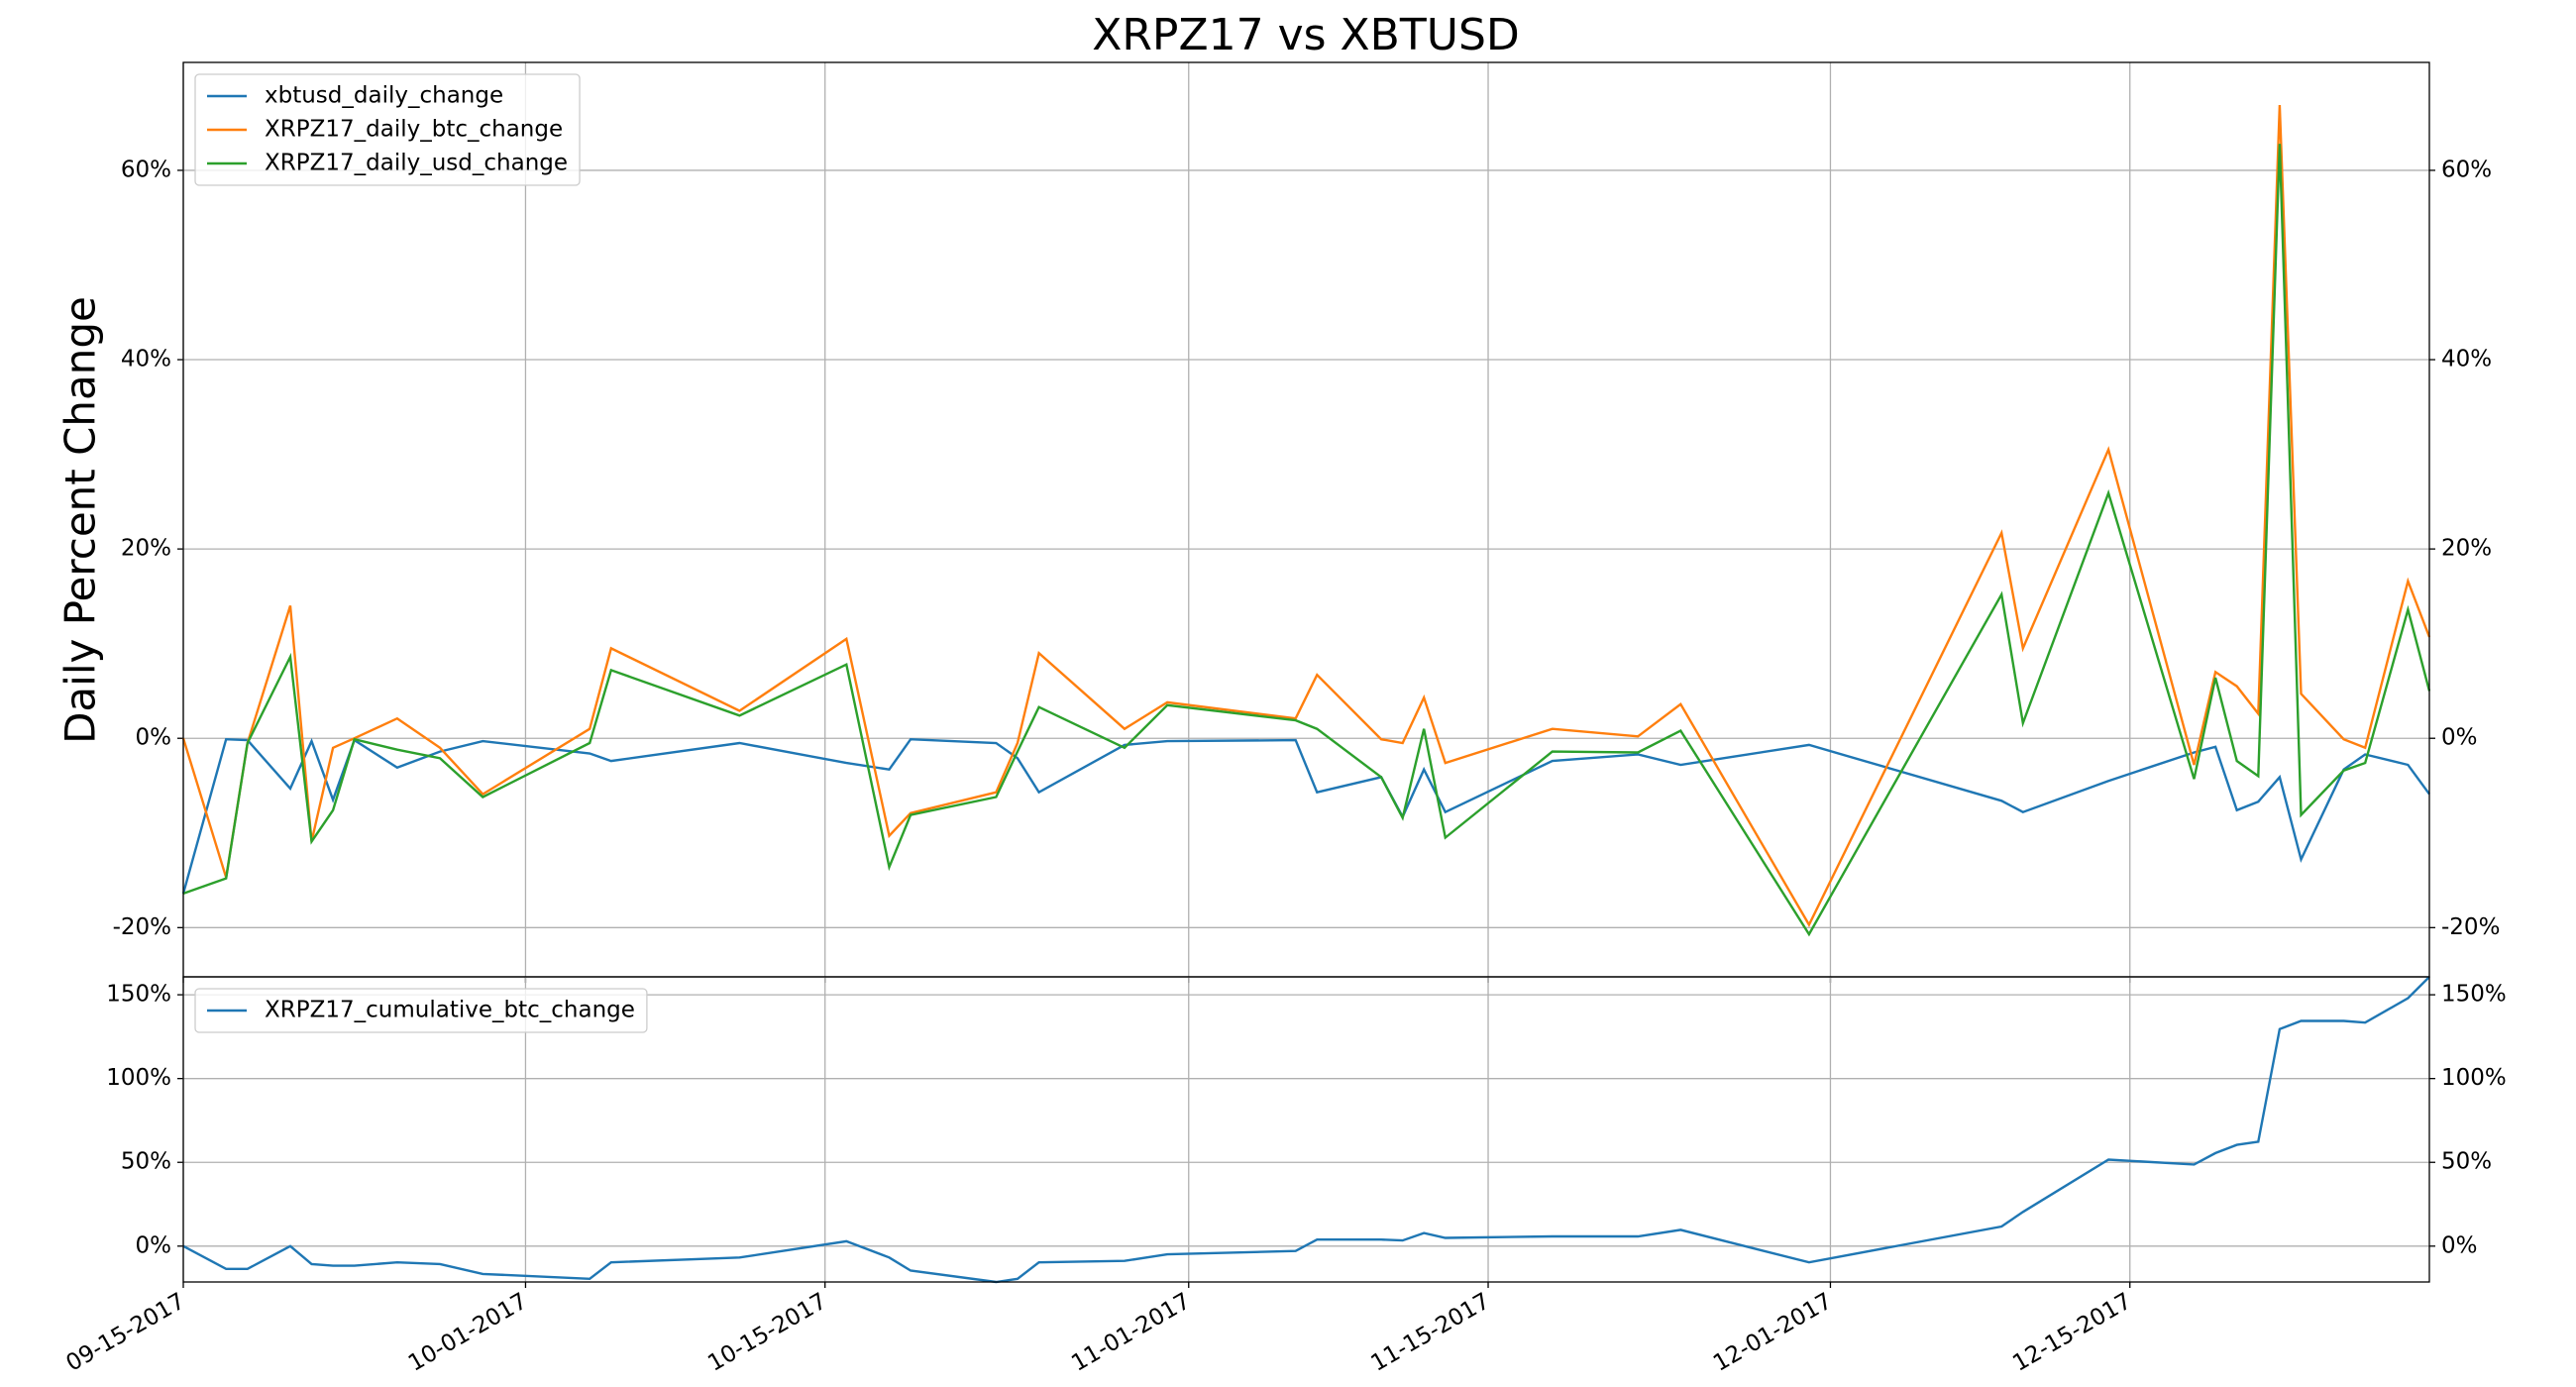 This screenshot has width=2576, height=1387. Describe the element at coordinates (2474, 995) in the screenshot. I see `y2-tick-label: 150%` at that location.